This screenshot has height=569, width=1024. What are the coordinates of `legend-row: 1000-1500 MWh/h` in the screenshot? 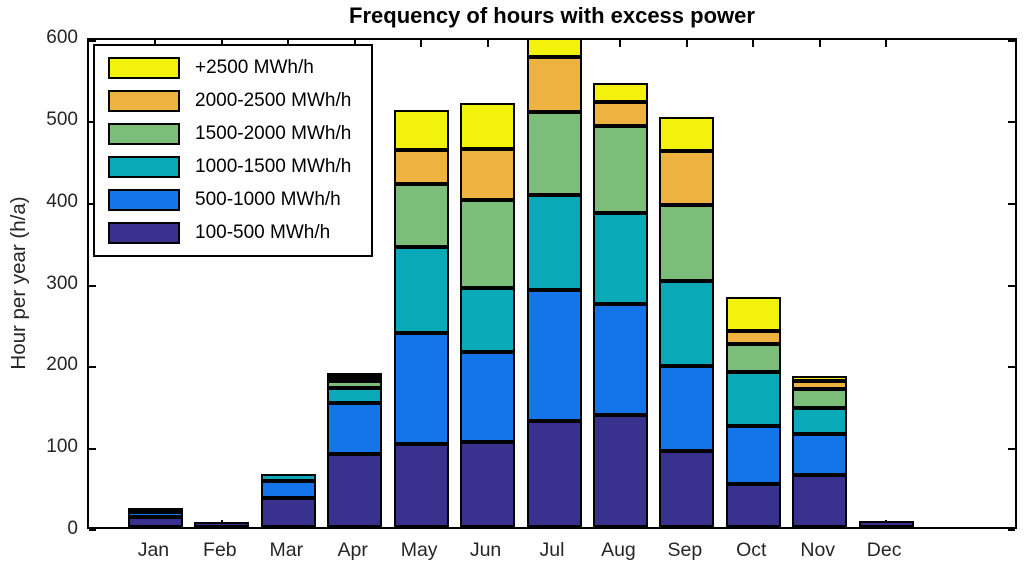 It's located at (239, 167).